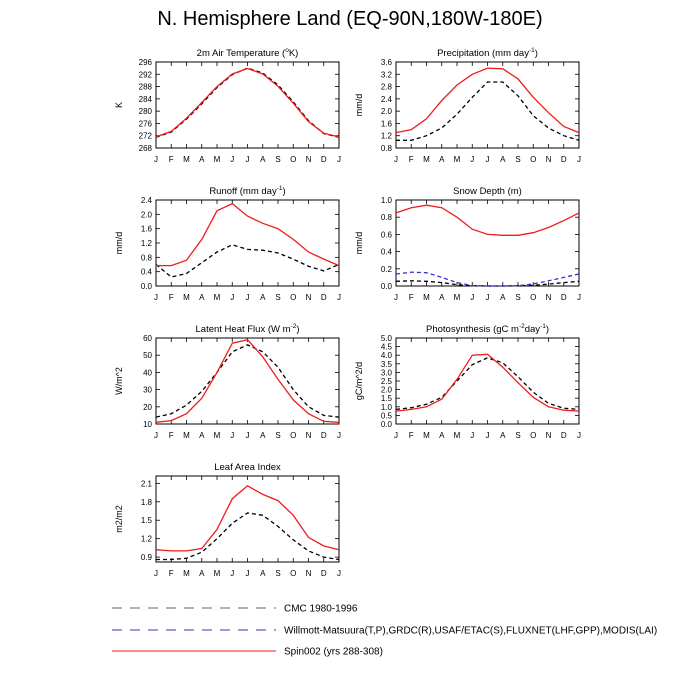 This screenshot has height=700, width=700. Describe the element at coordinates (487, 53) in the screenshot. I see `panel-title: Precipitation (mm day-1)` at that location.